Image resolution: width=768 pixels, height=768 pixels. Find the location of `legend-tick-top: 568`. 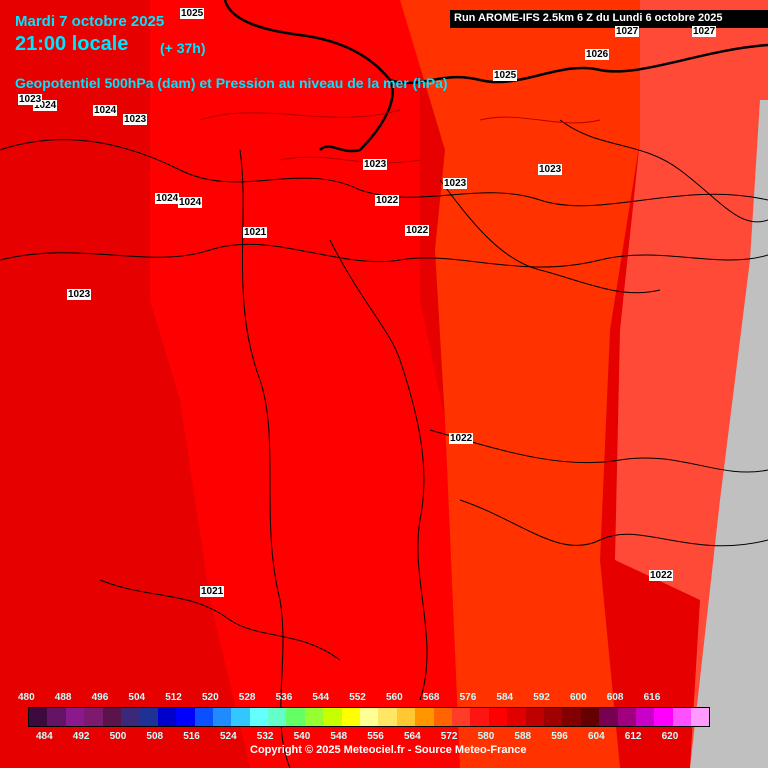

legend-tick-top: 568 is located at coordinates (431, 697).